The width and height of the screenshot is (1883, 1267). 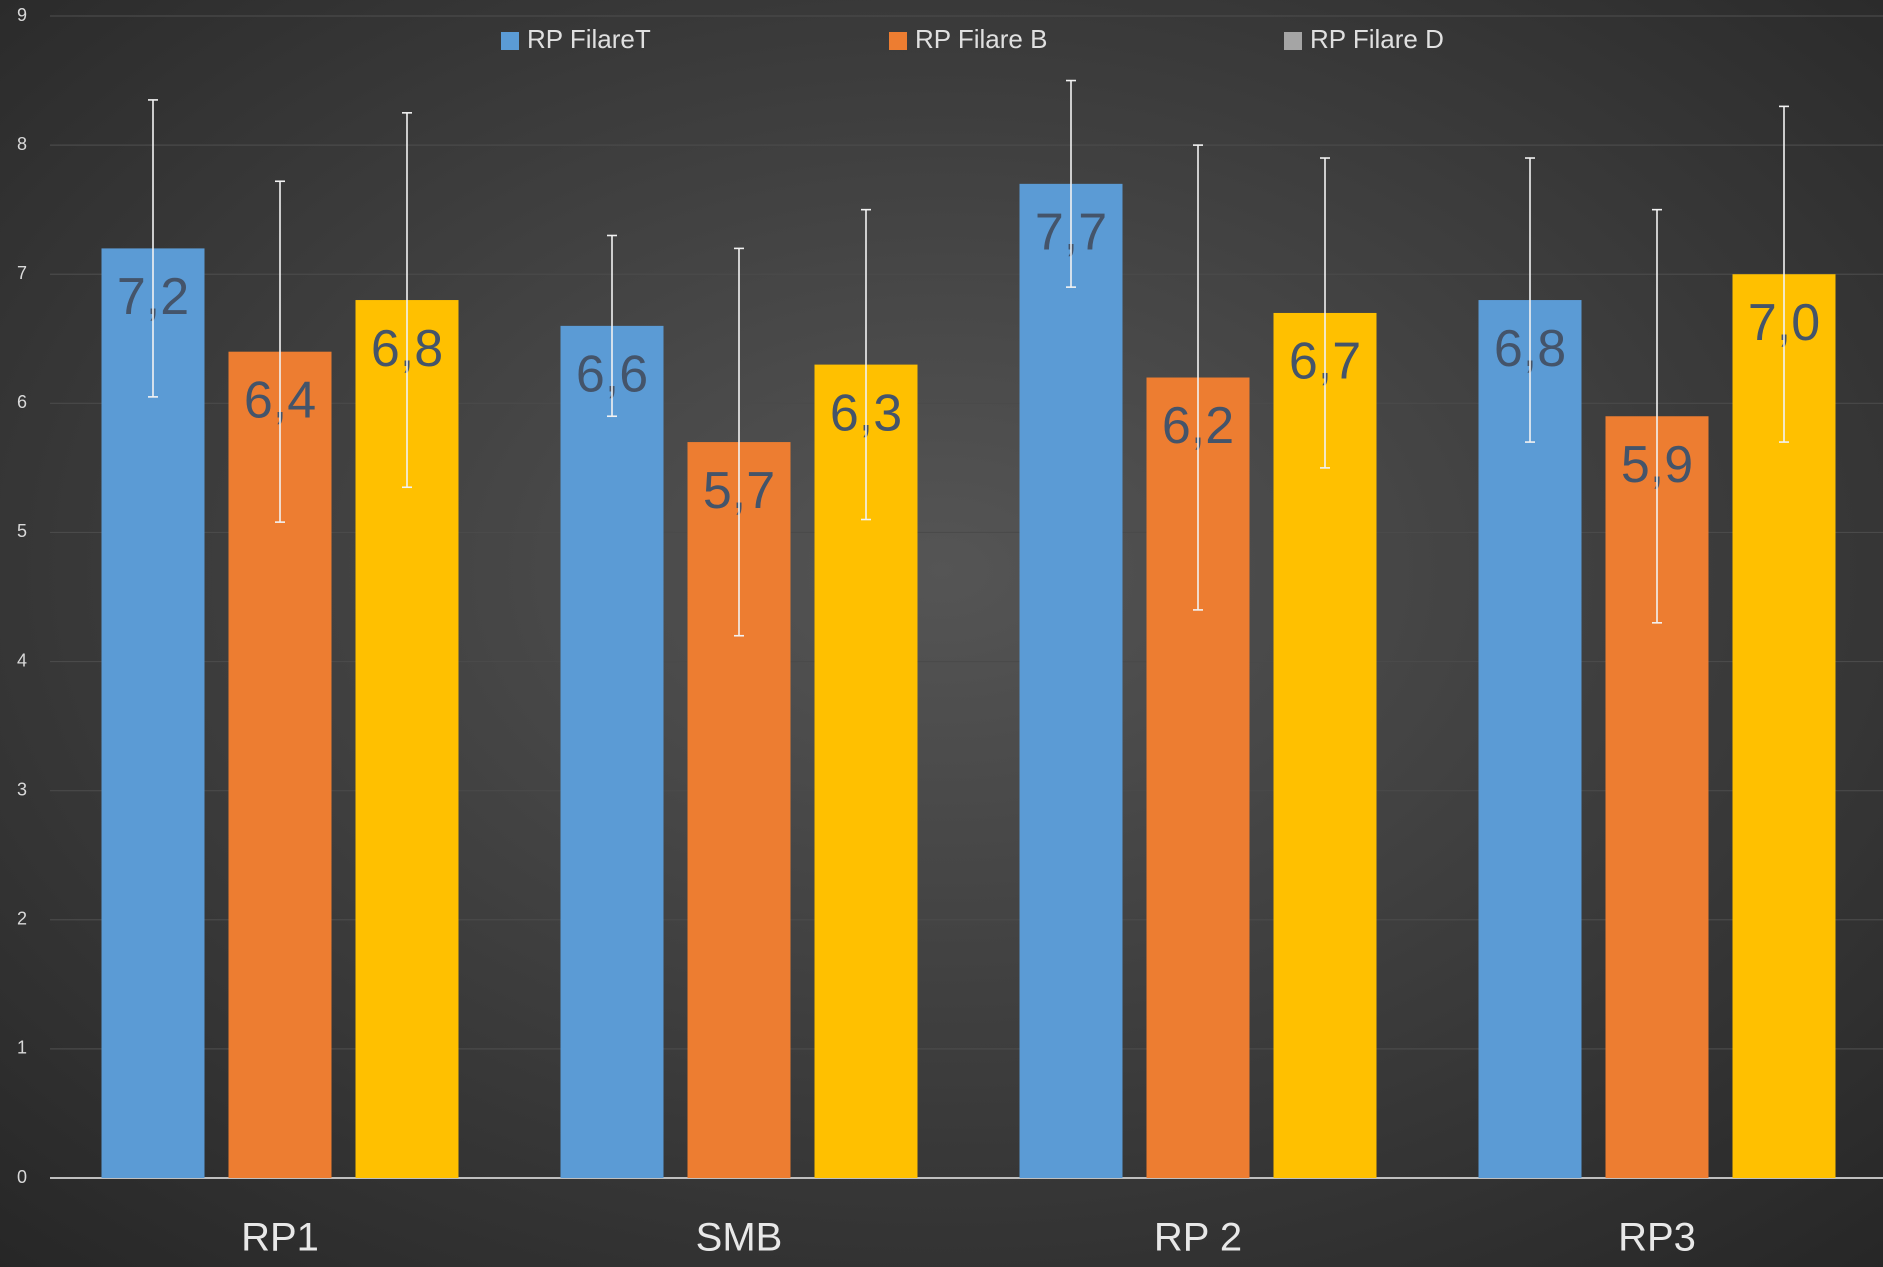 What do you see at coordinates (22, 1048) in the screenshot?
I see `y-tick-label: 1` at bounding box center [22, 1048].